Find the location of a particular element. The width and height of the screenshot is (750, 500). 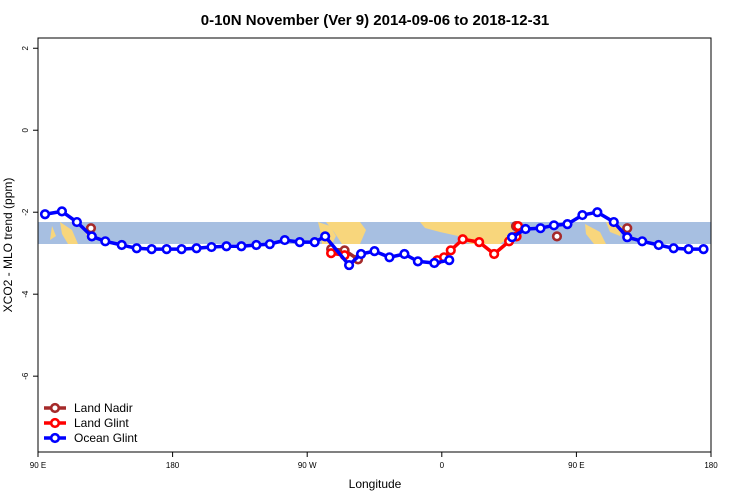

y-tick-label: -6 is located at coordinates (25, 376).